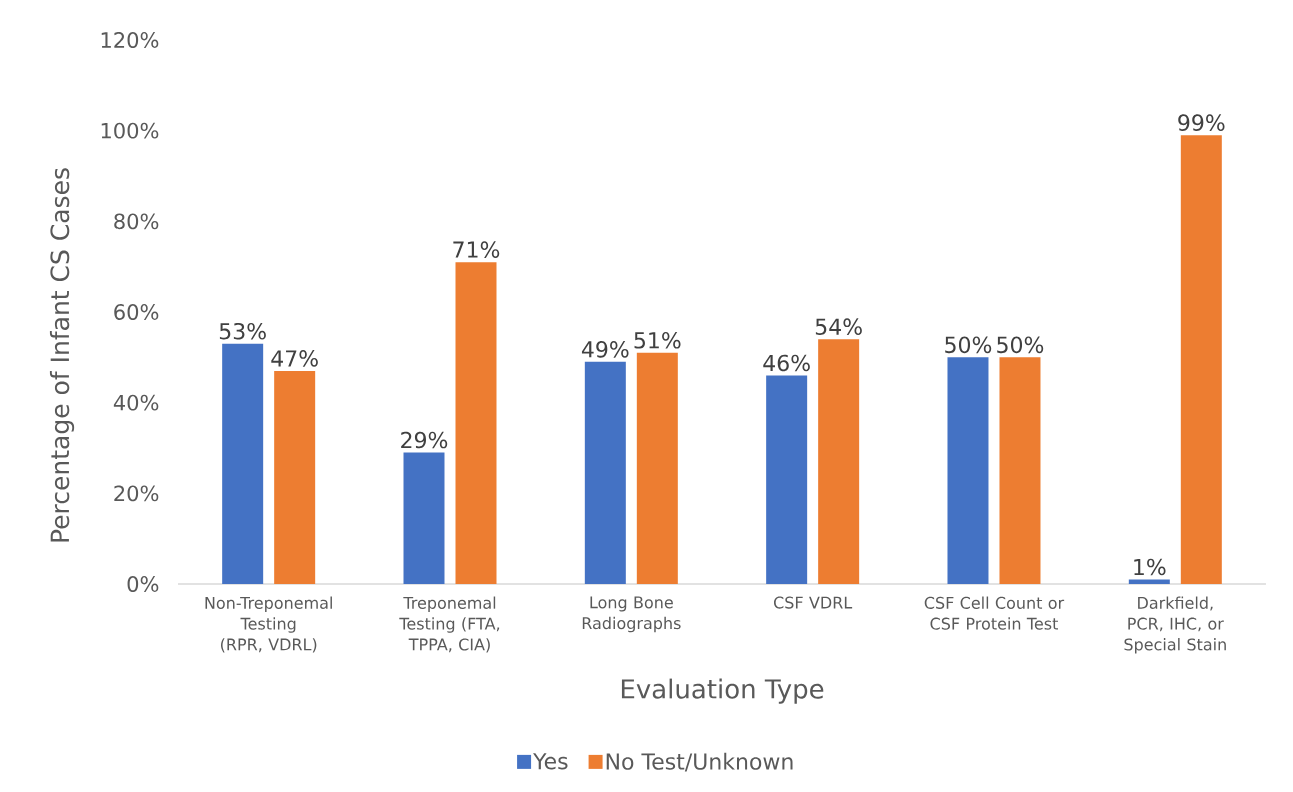  Describe the element at coordinates (550, 761) in the screenshot. I see `legend-label: Yes` at that location.